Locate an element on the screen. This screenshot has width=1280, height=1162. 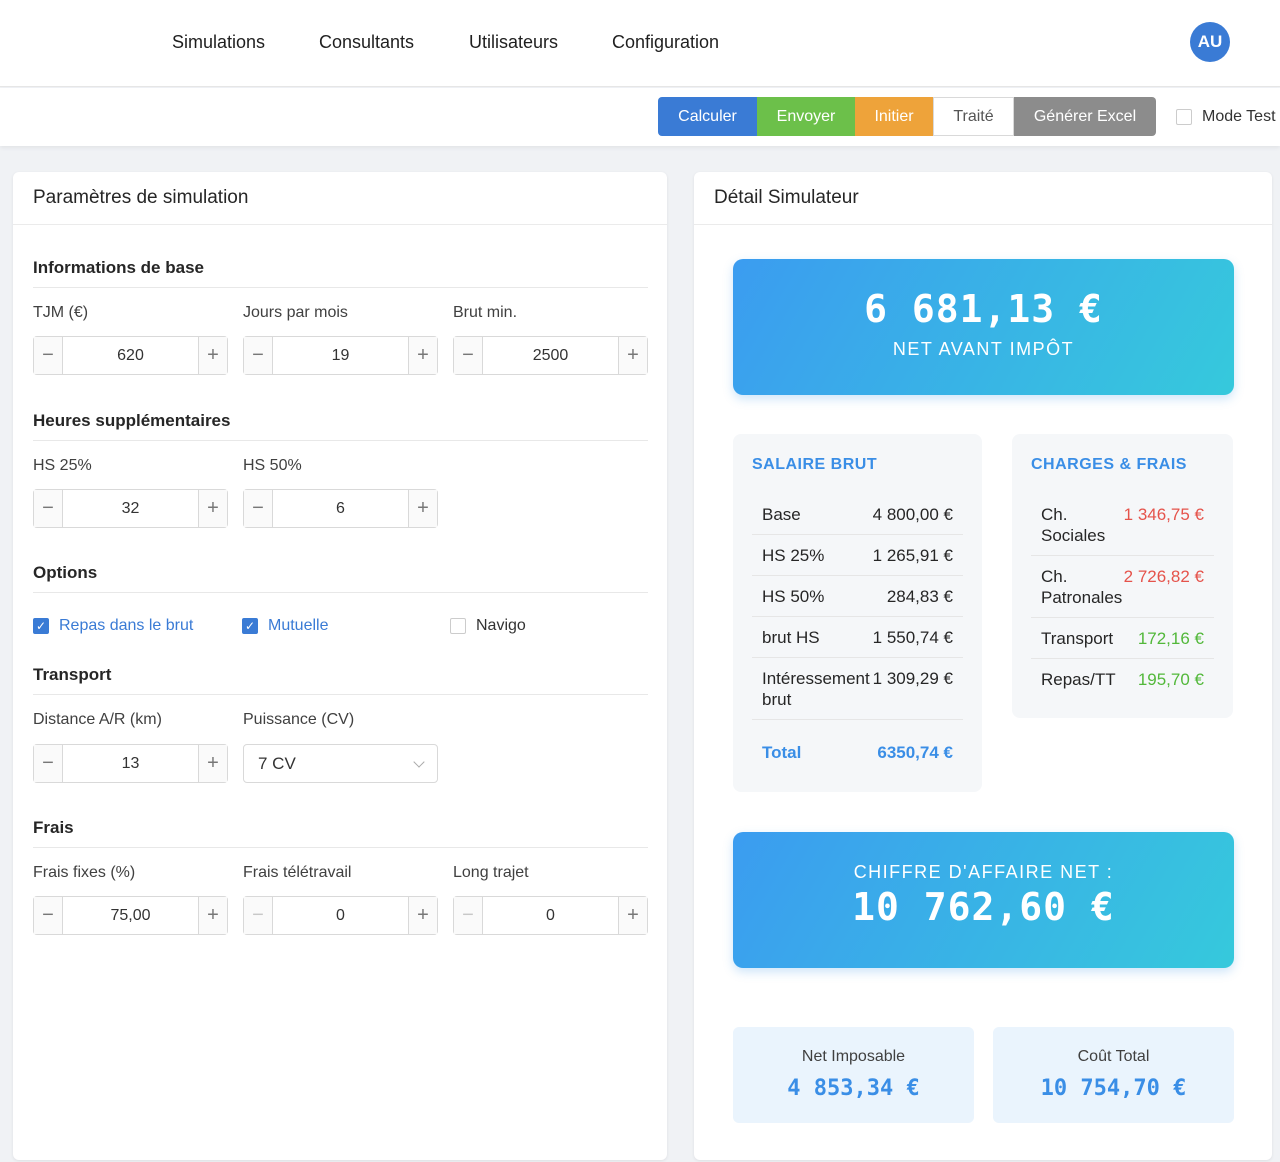
brut-row-brut-hs: brut HS 1 550,74 € is located at coordinates (857, 637).